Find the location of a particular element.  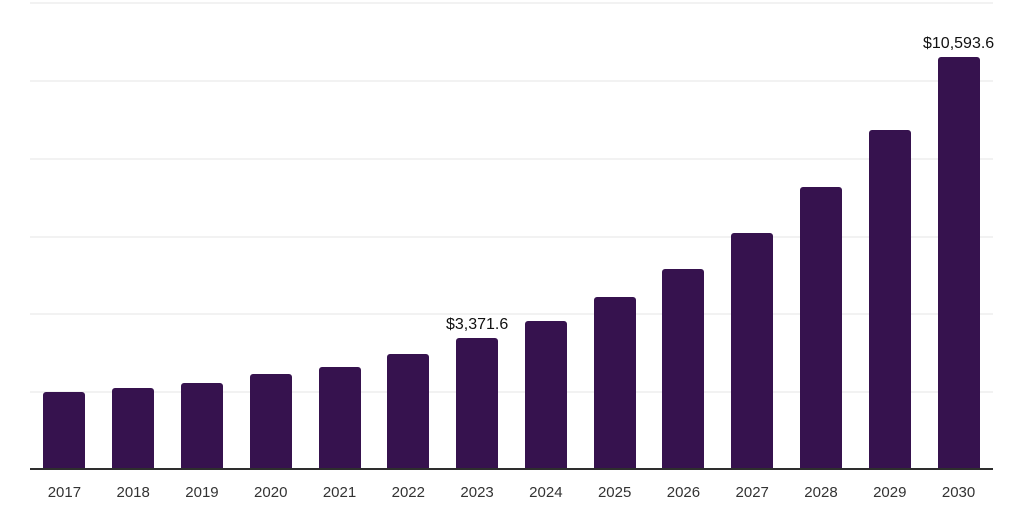

x-tick-2026: 2026 is located at coordinates (683, 492).